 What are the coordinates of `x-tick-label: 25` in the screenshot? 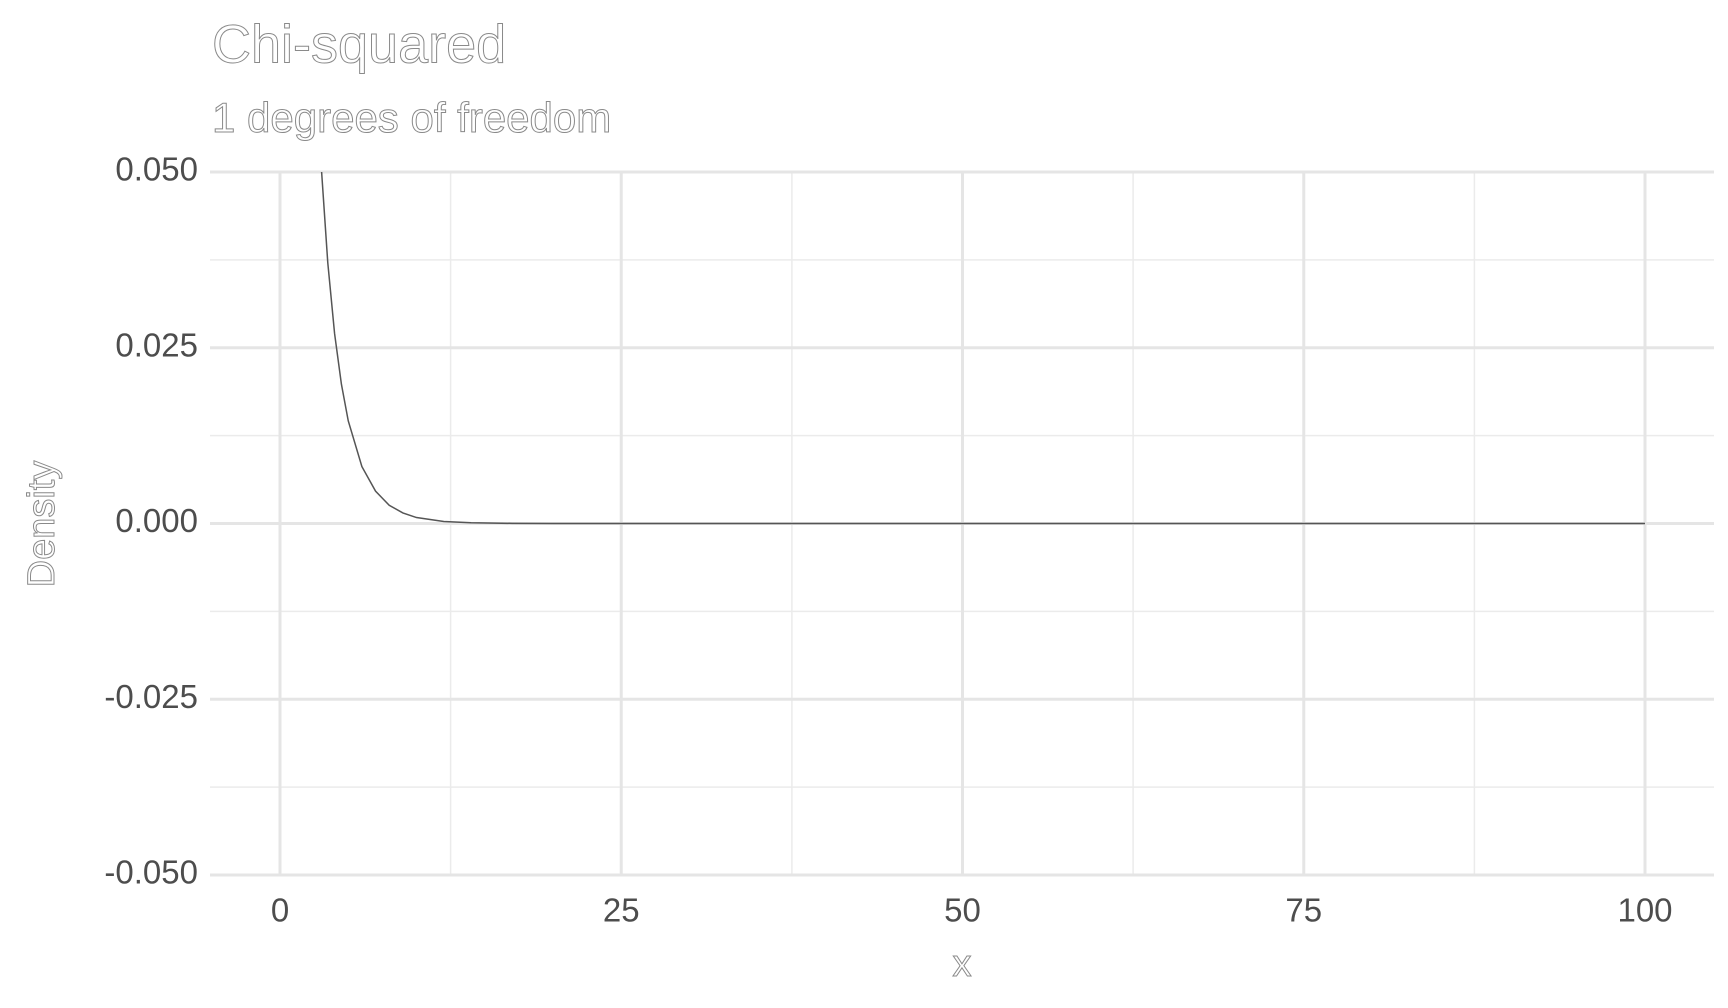 It's located at (621, 910).